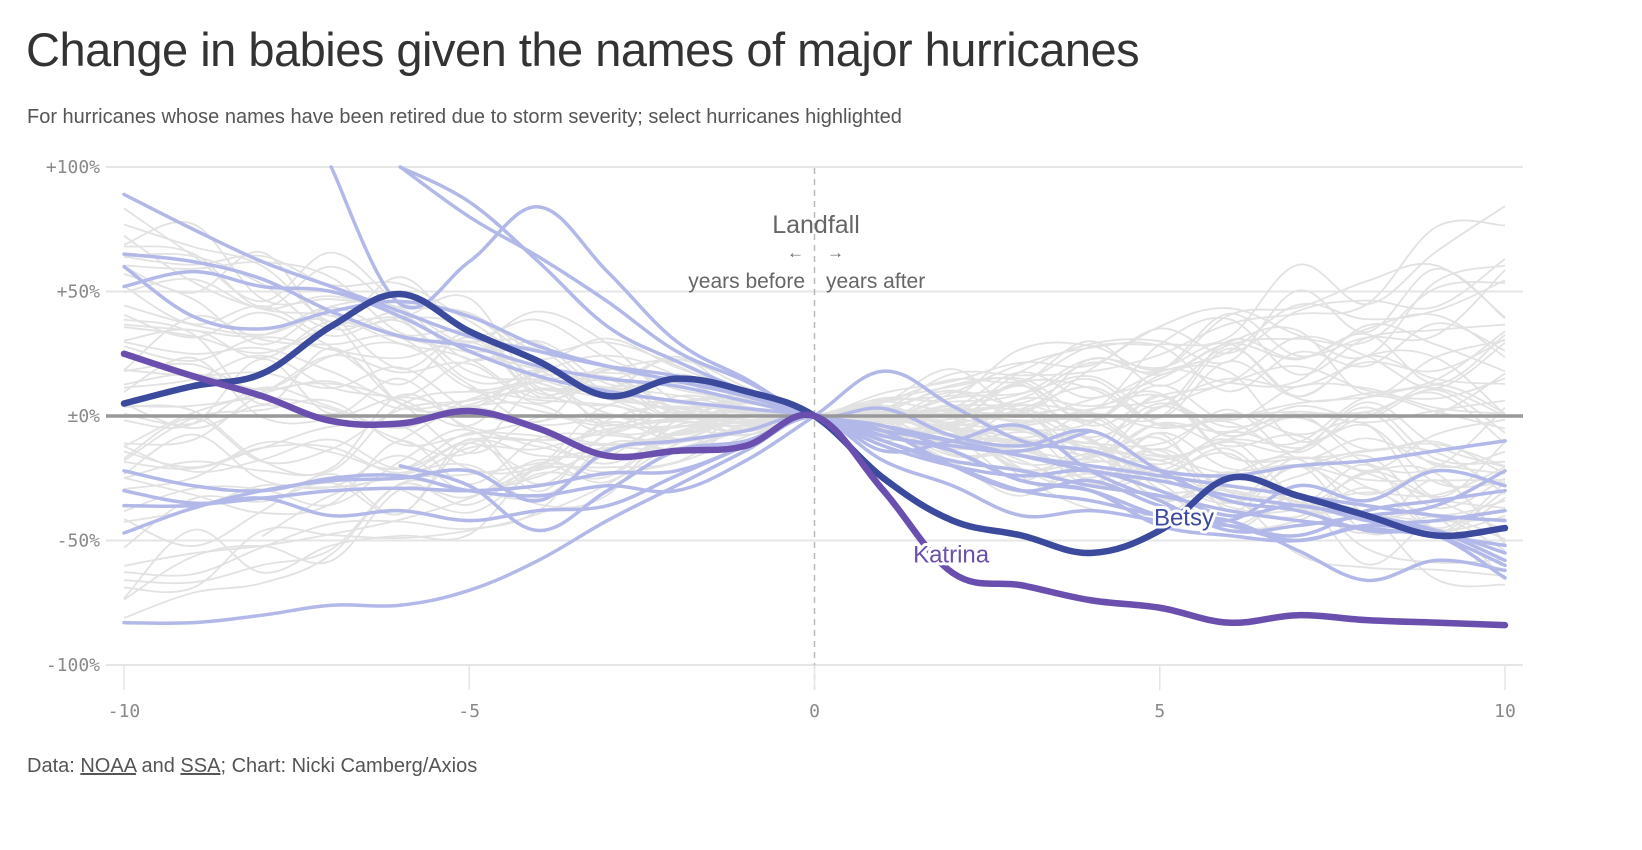 Image resolution: width=1642 pixels, height=850 pixels. Describe the element at coordinates (158, 766) in the screenshot. I see `footer-joiner: and` at that location.